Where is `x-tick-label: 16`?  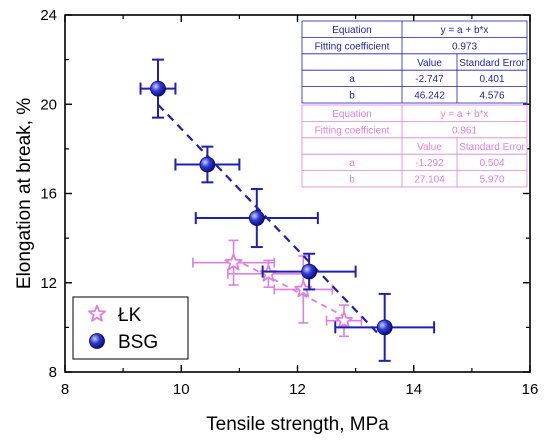
x-tick-label: 16 is located at coordinates (530, 389).